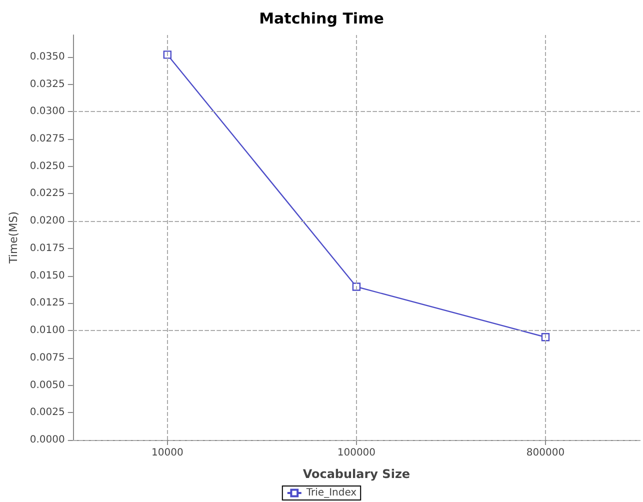  Describe the element at coordinates (321, 19) in the screenshot. I see `chart-title: Matching Time` at that location.